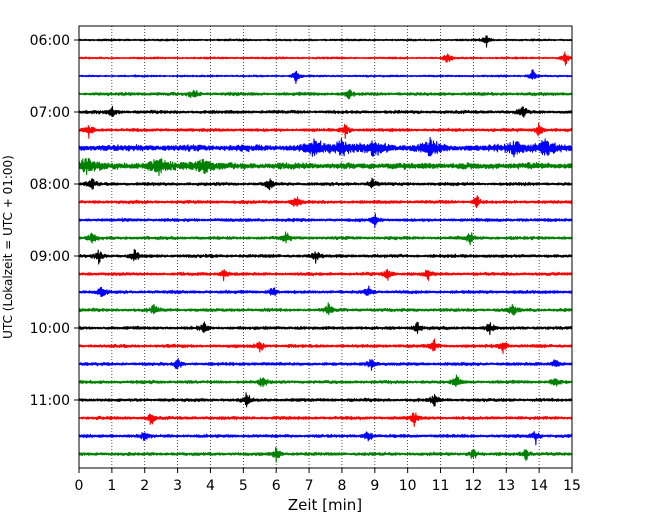  I want to click on x-tick-label-4: 4, so click(210, 486).